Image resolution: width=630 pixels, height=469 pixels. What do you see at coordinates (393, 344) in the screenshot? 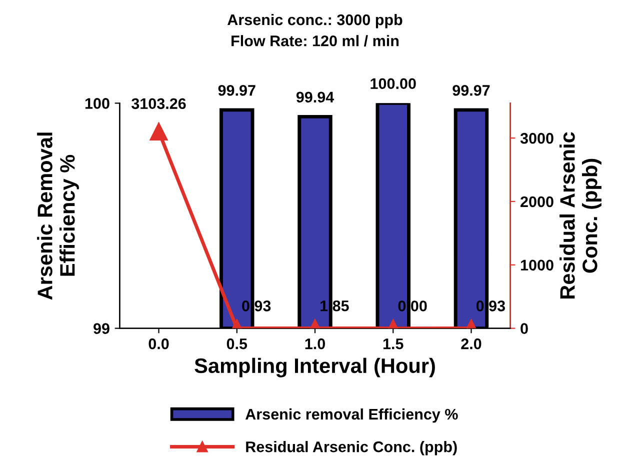
I see `x-tick-label: 1.5` at bounding box center [393, 344].